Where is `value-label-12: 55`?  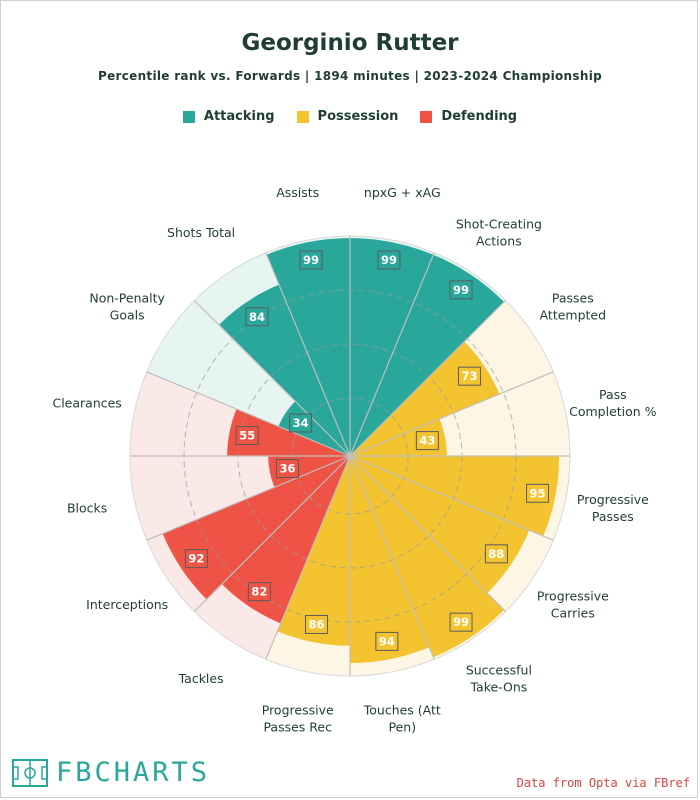
value-label-12: 55 is located at coordinates (247, 436).